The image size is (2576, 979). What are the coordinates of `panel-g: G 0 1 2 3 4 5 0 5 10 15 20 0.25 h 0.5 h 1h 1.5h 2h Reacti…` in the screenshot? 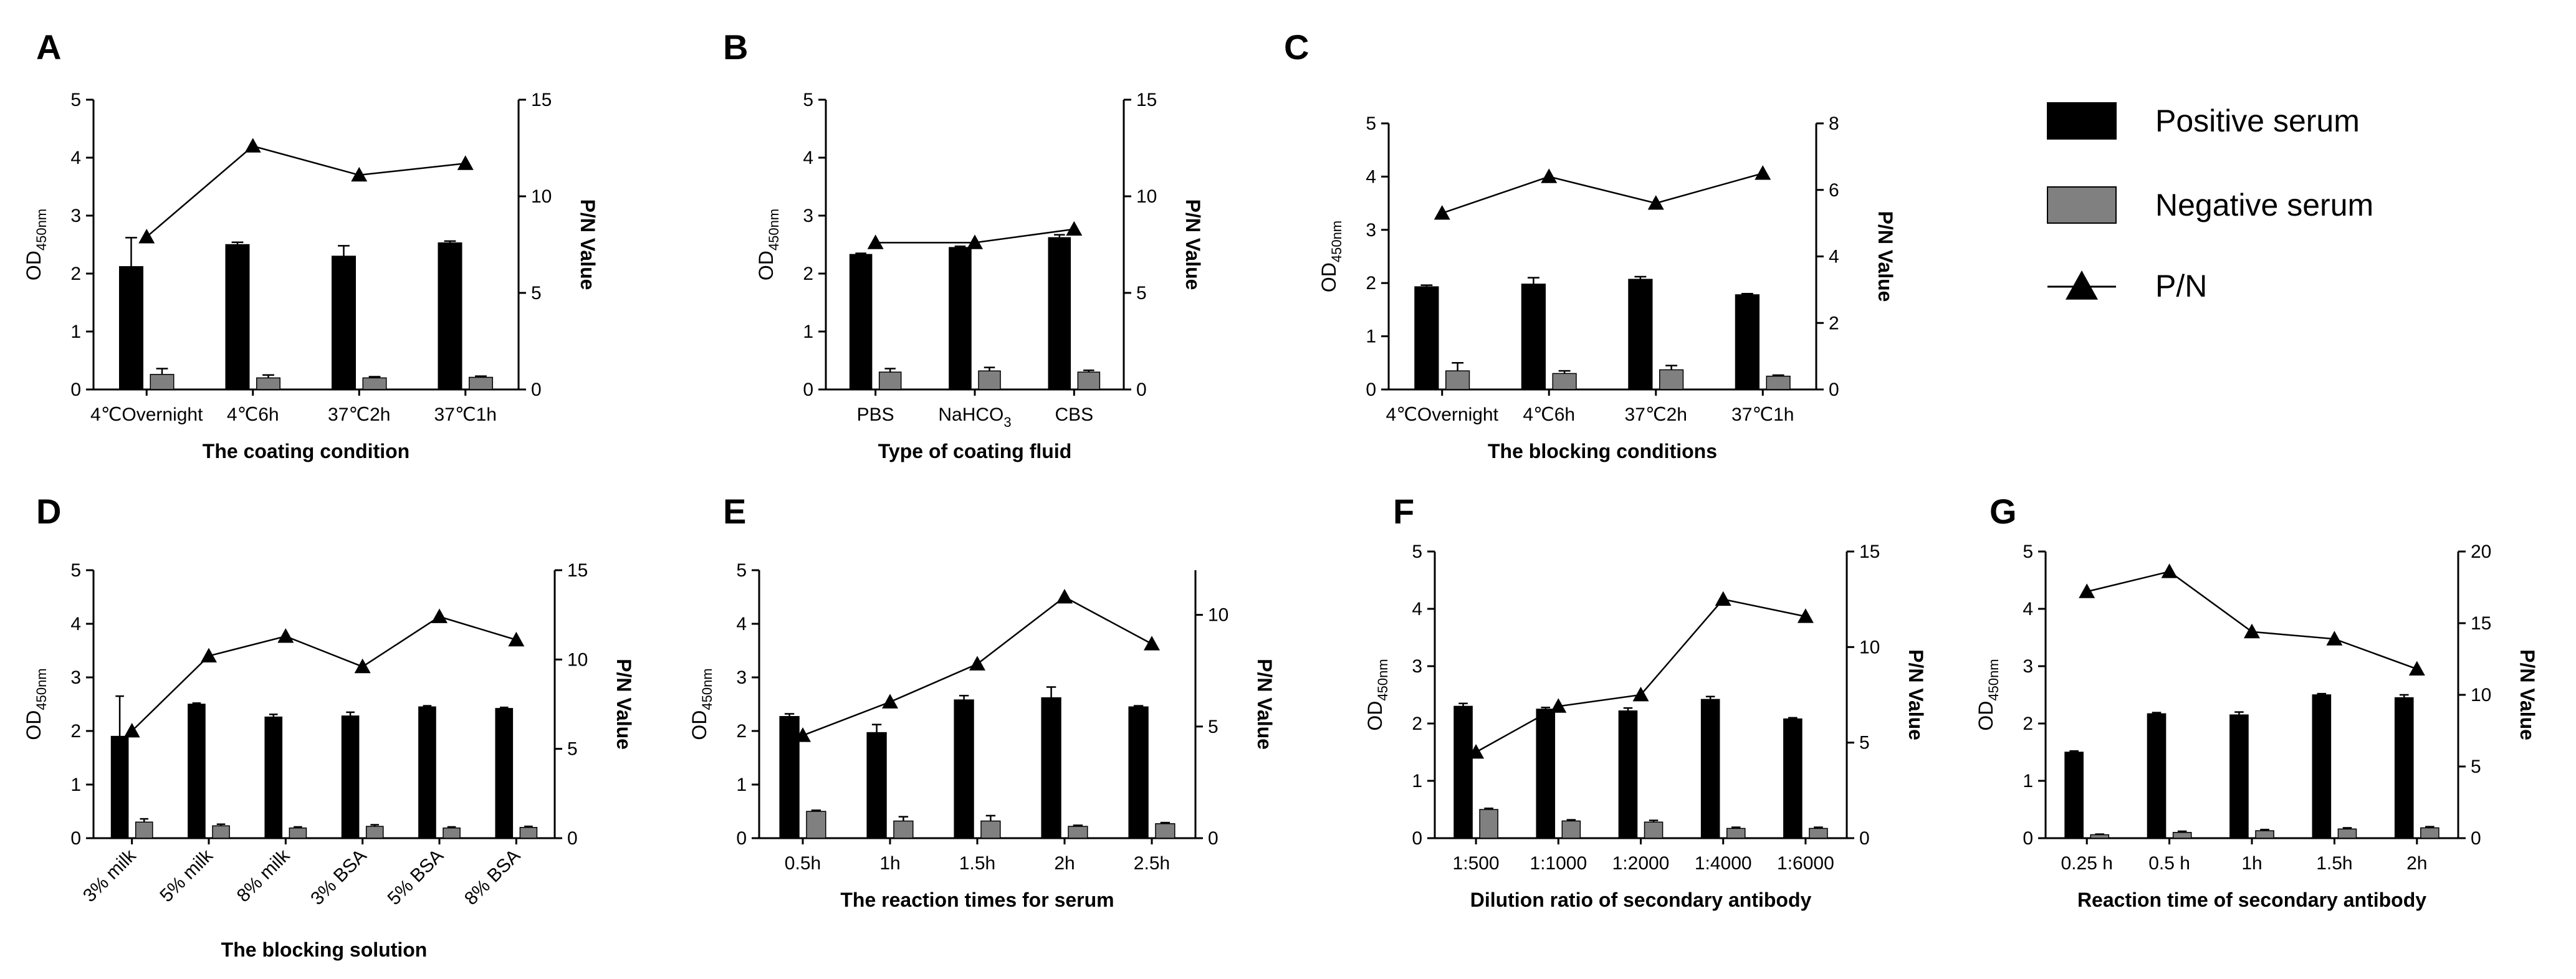 It's located at (2257, 702).